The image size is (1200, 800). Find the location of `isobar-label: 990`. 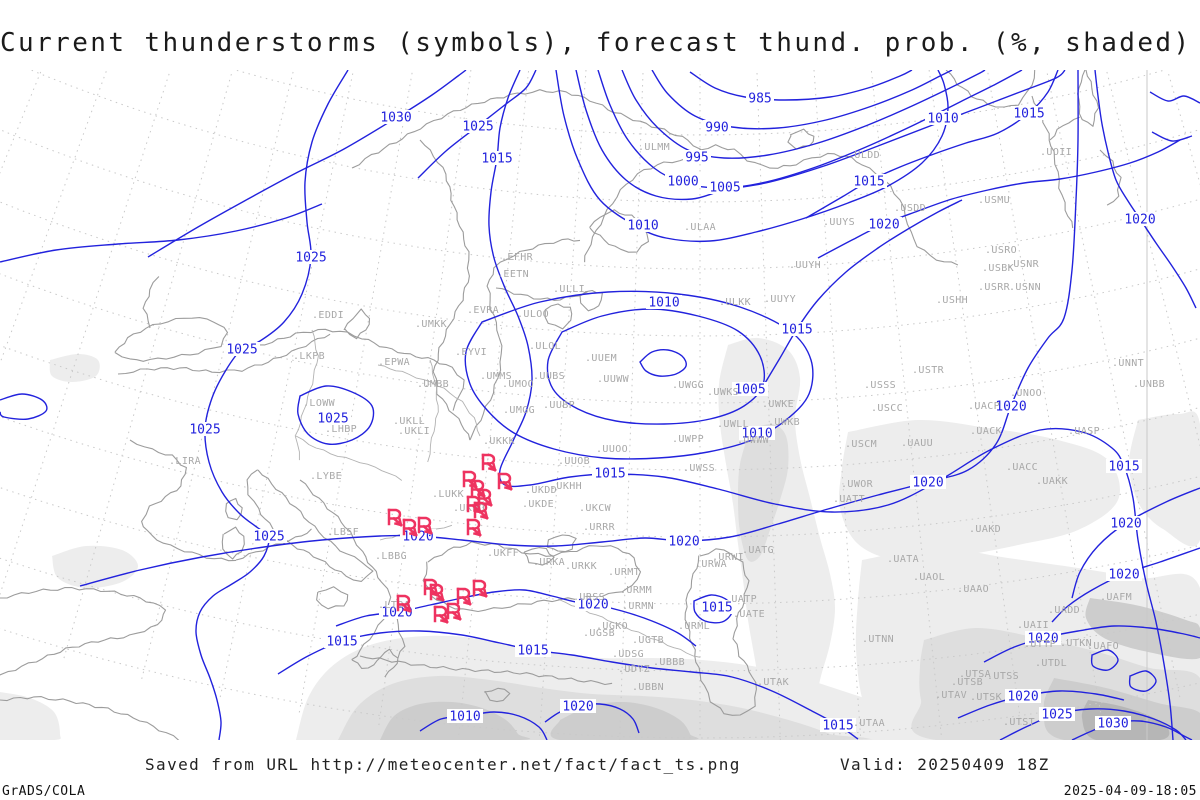

isobar-label: 990 is located at coordinates (716, 128).